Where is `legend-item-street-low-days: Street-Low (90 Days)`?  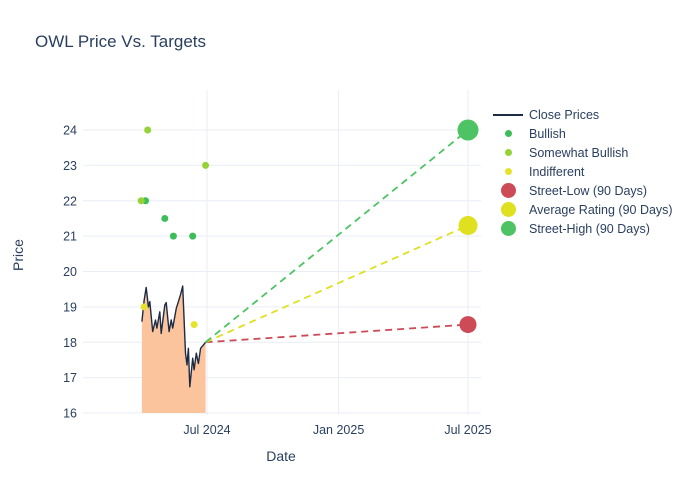
legend-item-street-low-days: Street-Low (90 Days) is located at coordinates (582, 190).